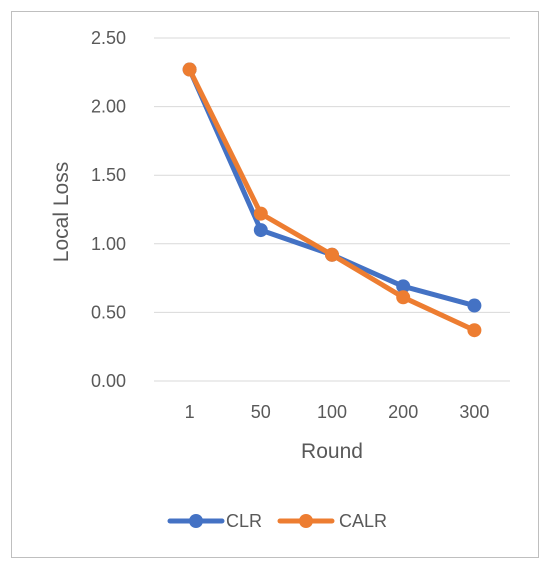 This screenshot has width=550, height=577. Describe the element at coordinates (214, 521) in the screenshot. I see `legend-item-clr: CLR` at that location.